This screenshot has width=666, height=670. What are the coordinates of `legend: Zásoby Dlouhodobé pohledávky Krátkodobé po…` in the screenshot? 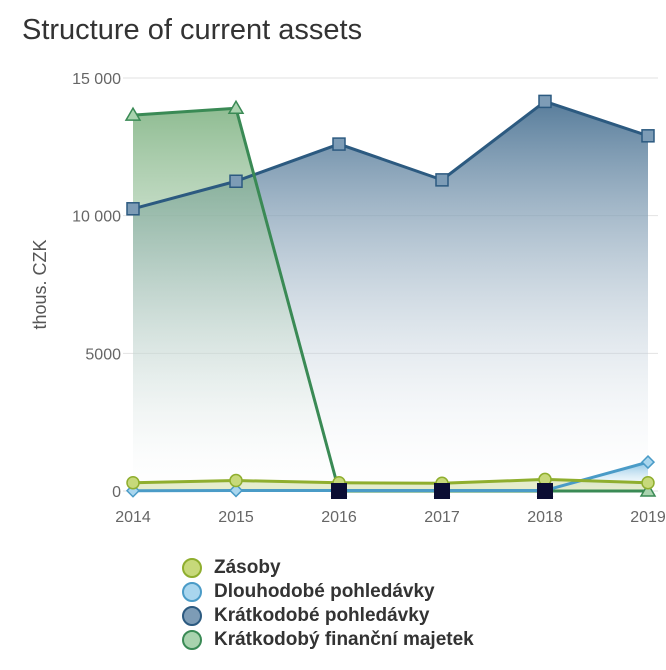 It's located at (328, 604).